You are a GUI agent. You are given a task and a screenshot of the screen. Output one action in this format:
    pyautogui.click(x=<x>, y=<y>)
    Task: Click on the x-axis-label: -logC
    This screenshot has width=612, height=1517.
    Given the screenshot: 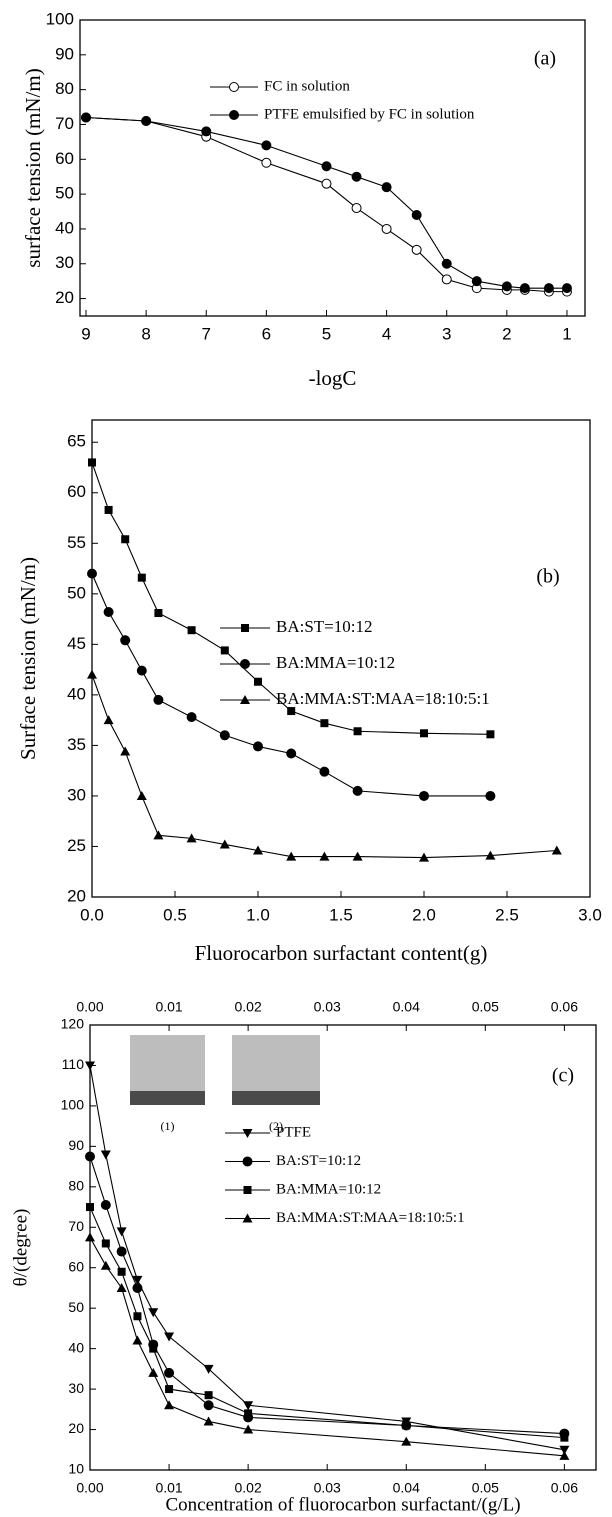 What is the action you would take?
    pyautogui.click(x=333, y=378)
    